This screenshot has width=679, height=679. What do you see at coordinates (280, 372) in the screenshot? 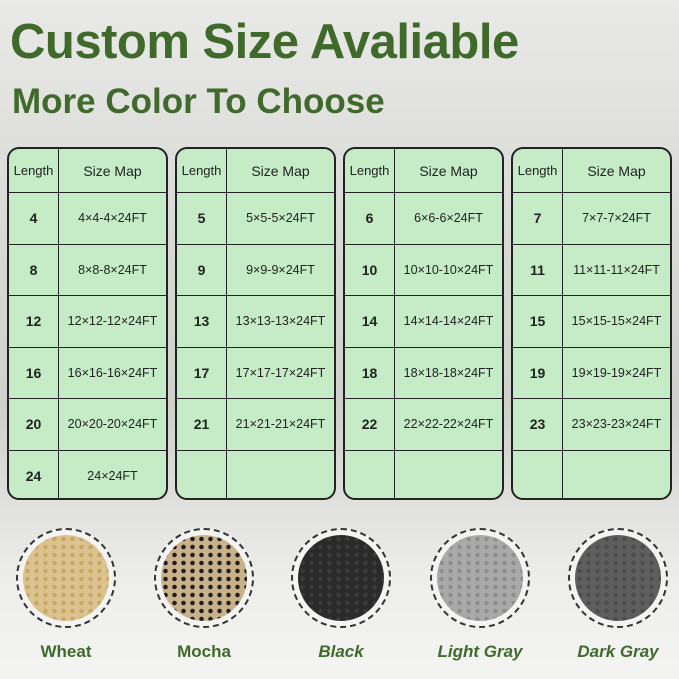
I see `size-cell: 17×17-17×24FT` at bounding box center [280, 372].